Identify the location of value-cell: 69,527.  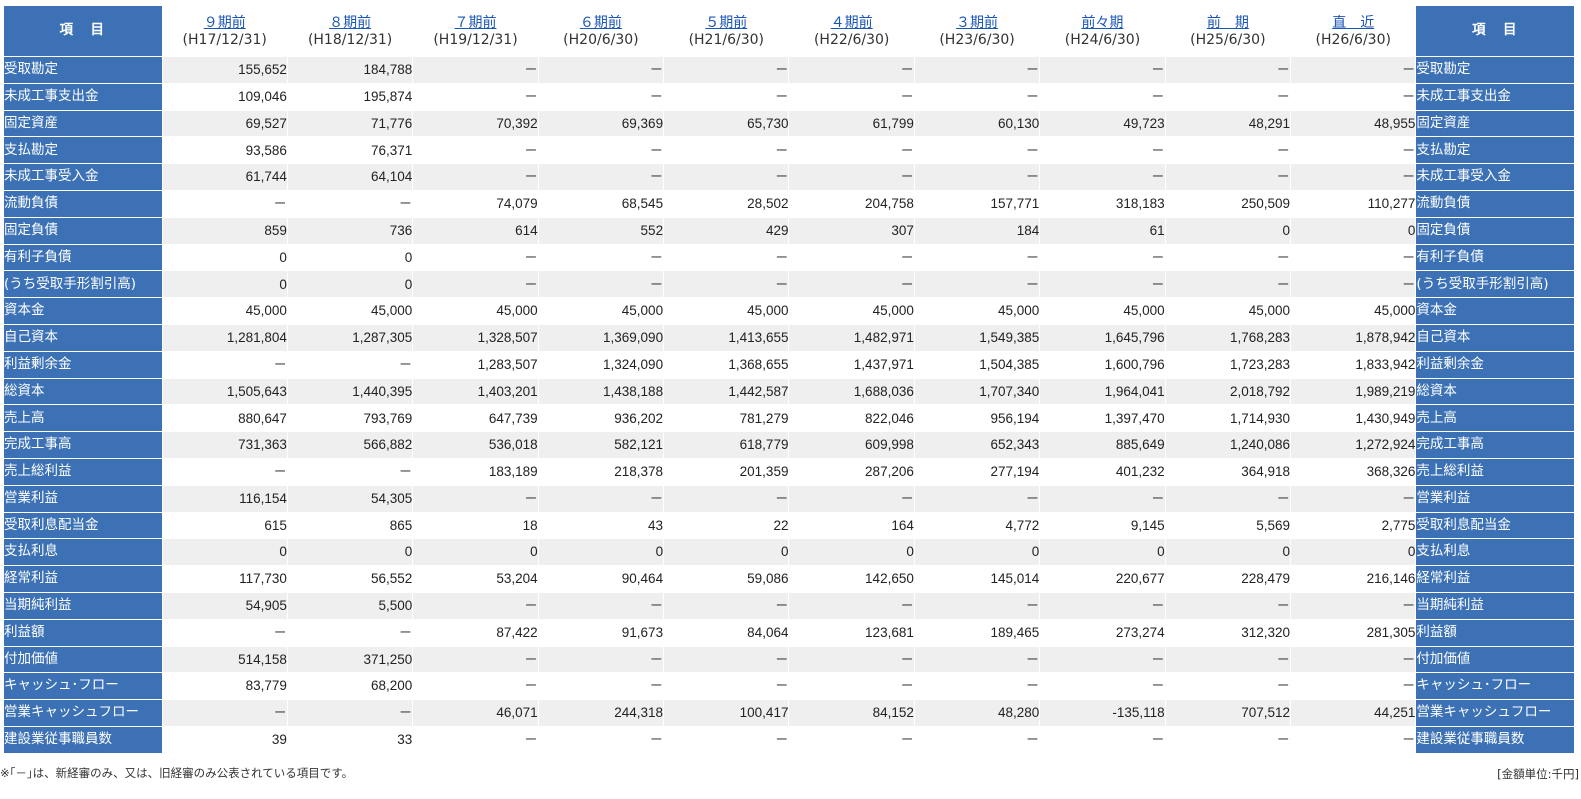
(224, 123).